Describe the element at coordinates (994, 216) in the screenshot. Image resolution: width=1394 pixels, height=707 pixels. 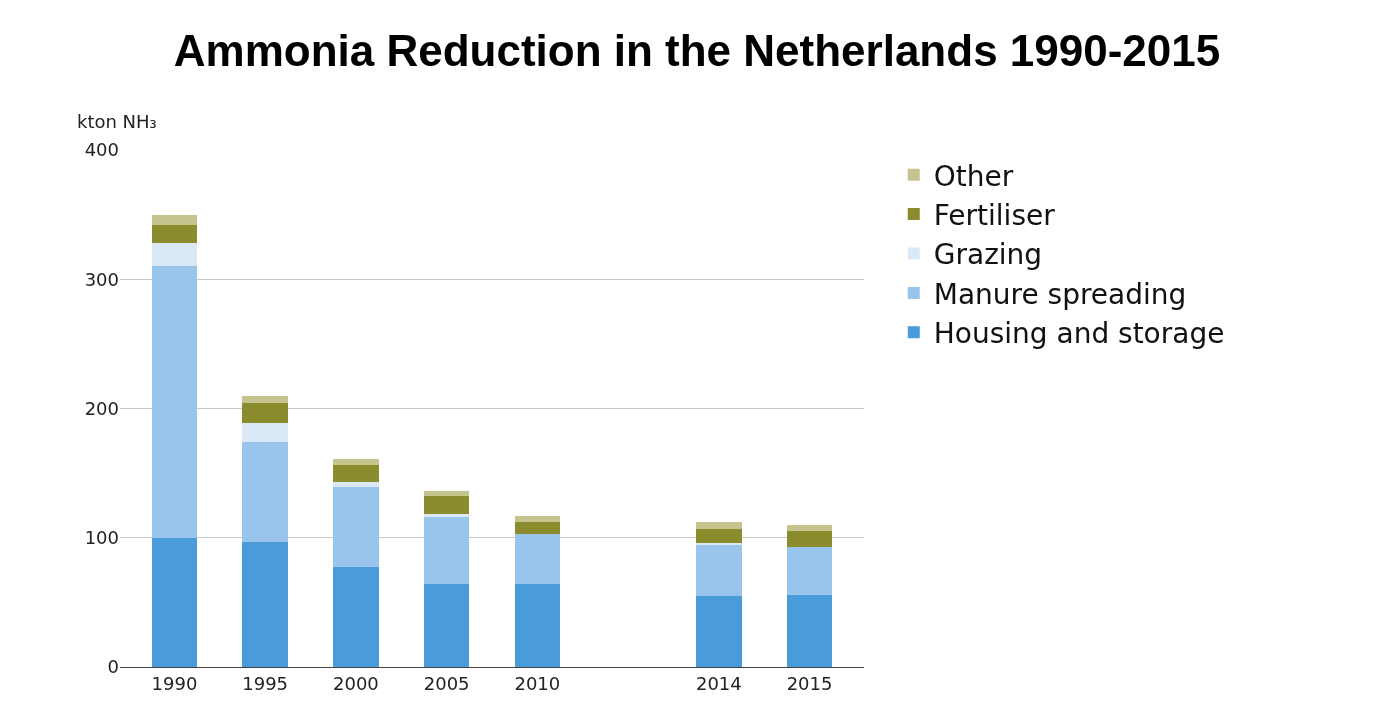
I see `legend-label: Fertiliser` at that location.